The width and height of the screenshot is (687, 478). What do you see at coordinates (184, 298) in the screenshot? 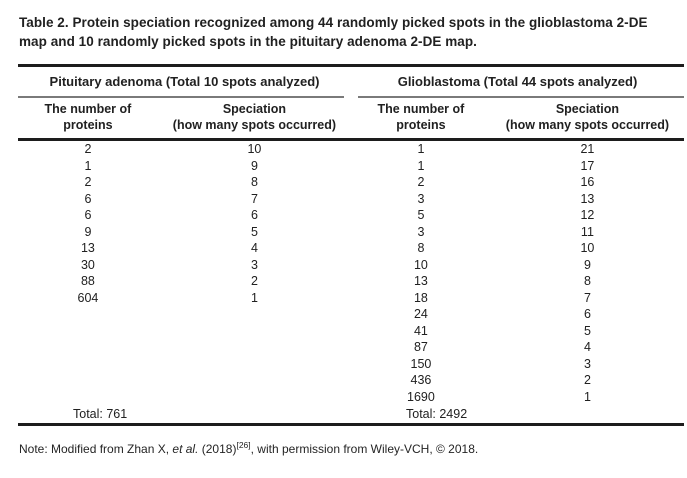
I see `table-row: 604 1` at bounding box center [184, 298].